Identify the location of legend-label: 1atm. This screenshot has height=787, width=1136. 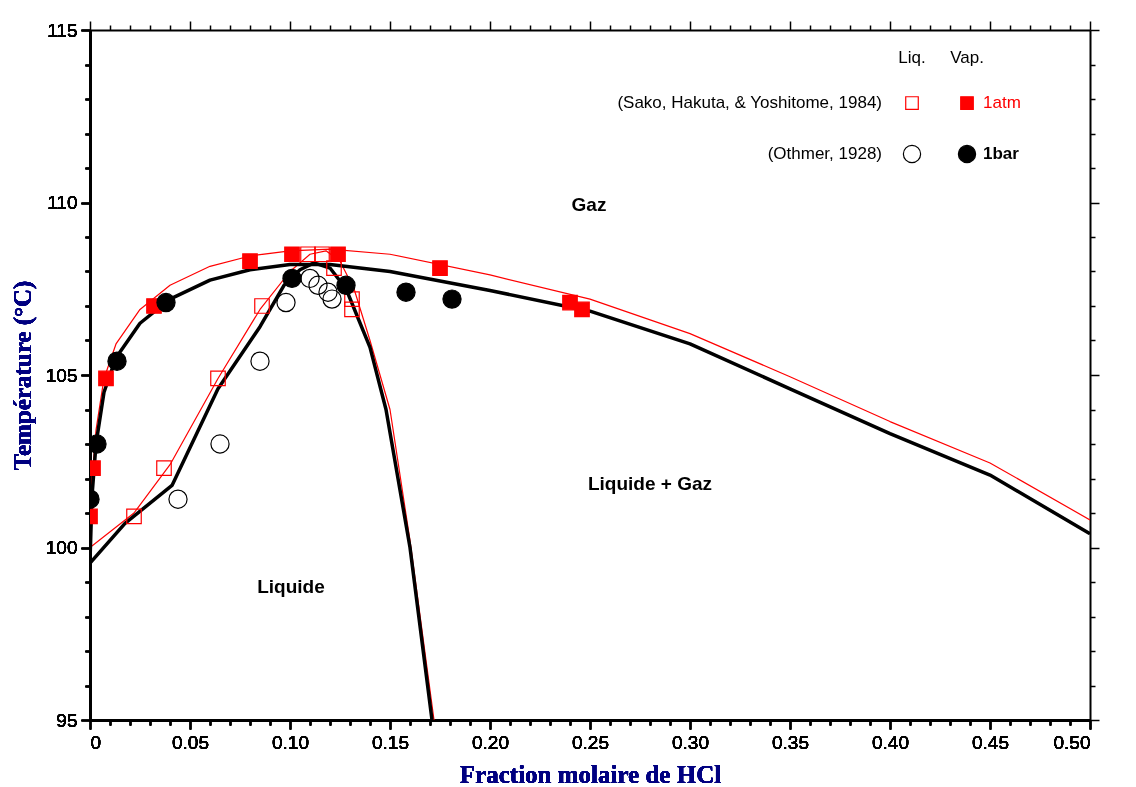
(1002, 102).